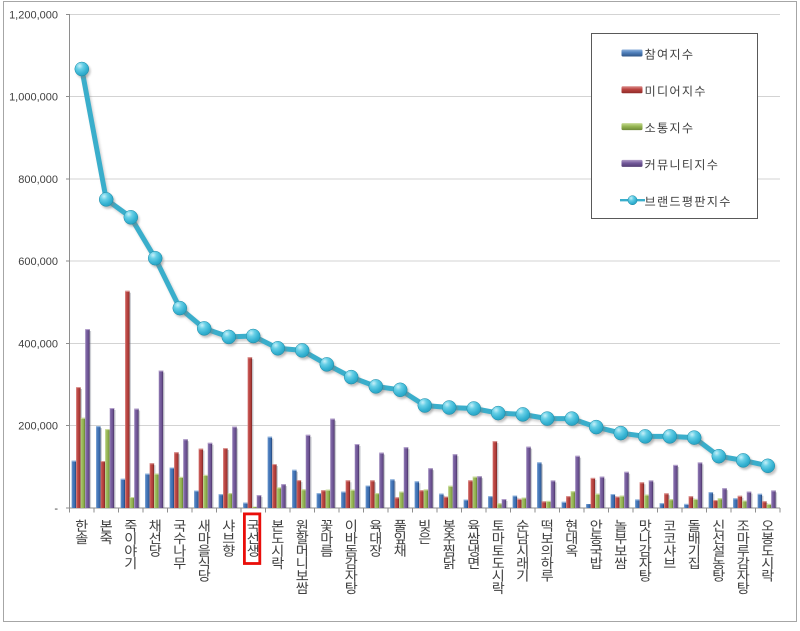 The image size is (800, 631). Describe the element at coordinates (38, 180) in the screenshot. I see `svg-text: 800,000` at that location.